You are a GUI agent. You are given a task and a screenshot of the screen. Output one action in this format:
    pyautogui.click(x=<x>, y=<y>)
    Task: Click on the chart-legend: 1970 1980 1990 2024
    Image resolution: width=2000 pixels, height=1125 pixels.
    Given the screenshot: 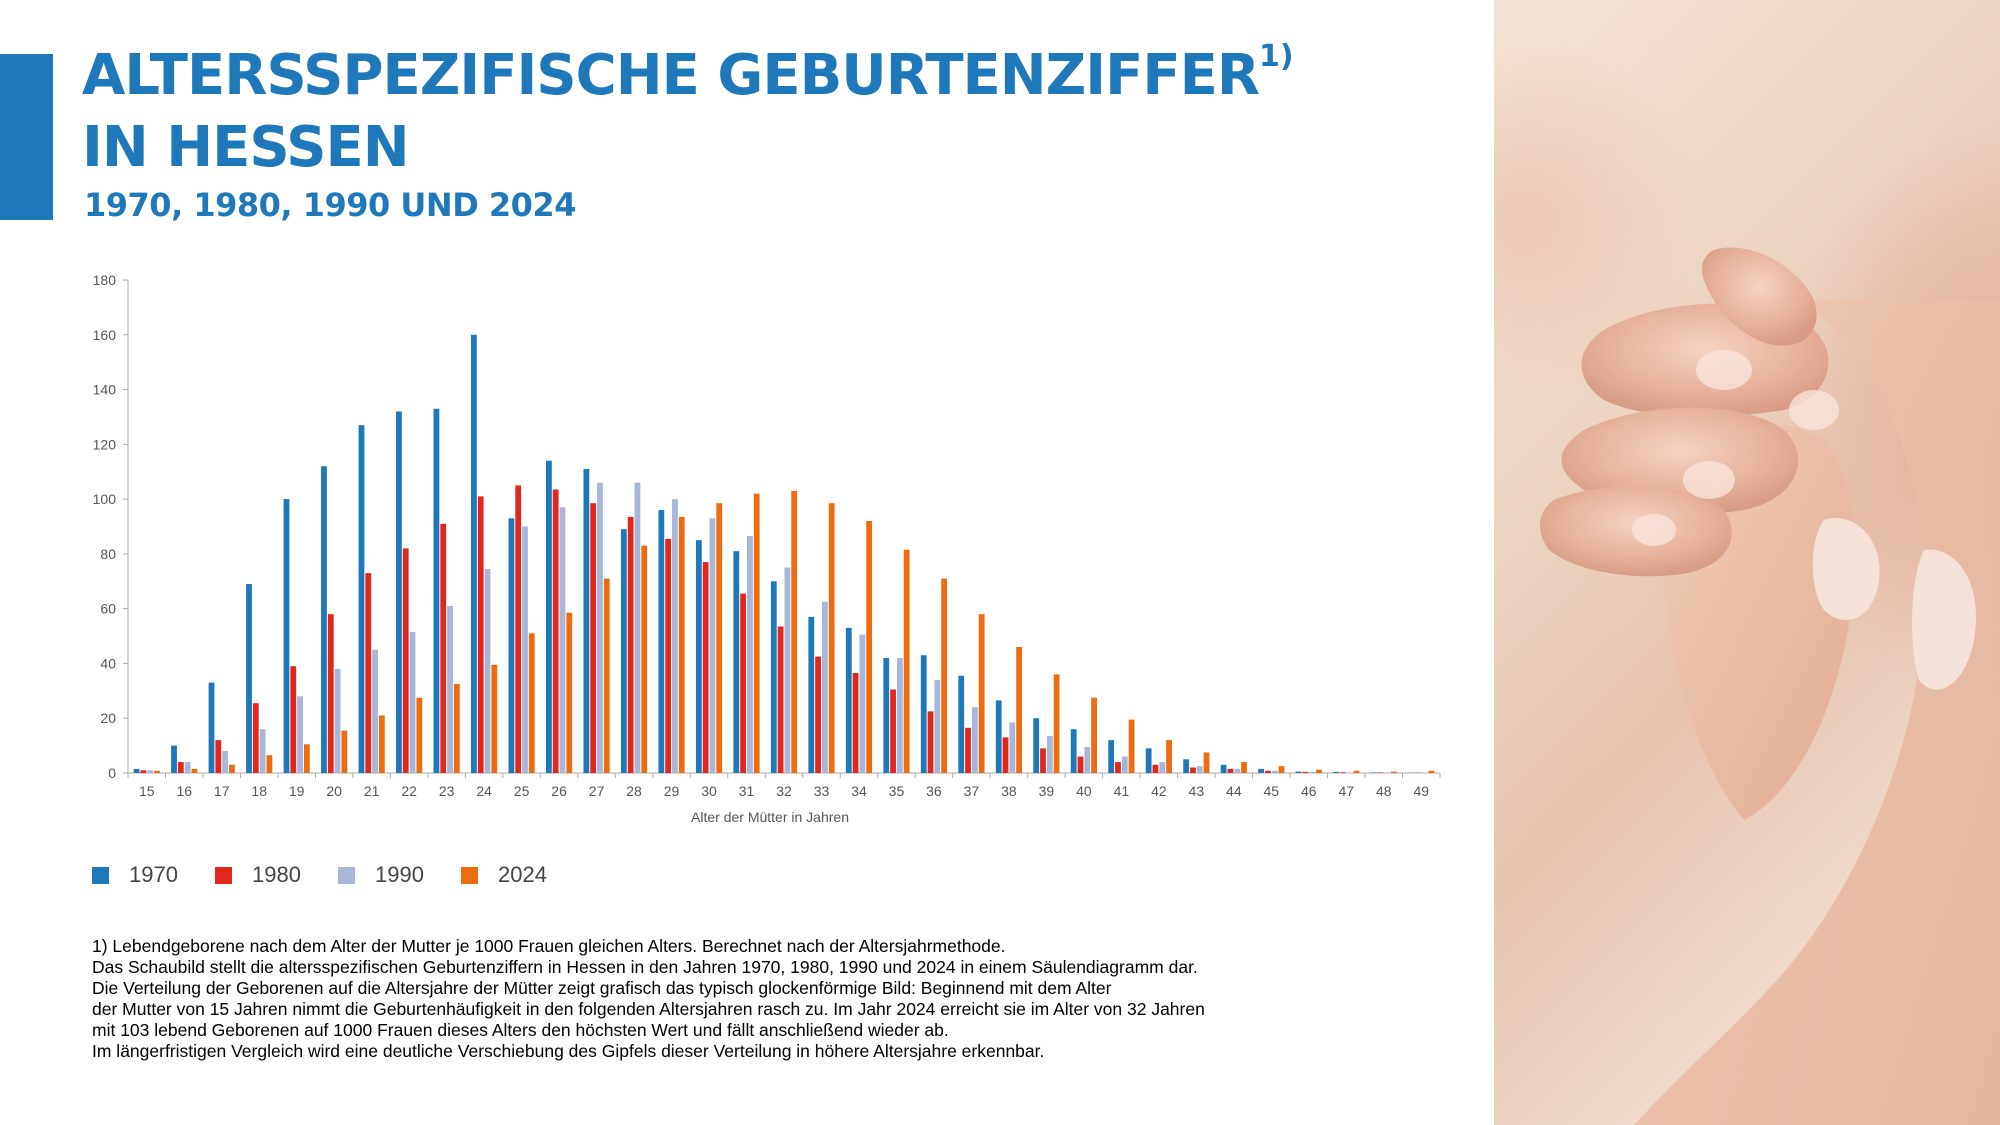 What is the action you would take?
    pyautogui.click(x=338, y=875)
    